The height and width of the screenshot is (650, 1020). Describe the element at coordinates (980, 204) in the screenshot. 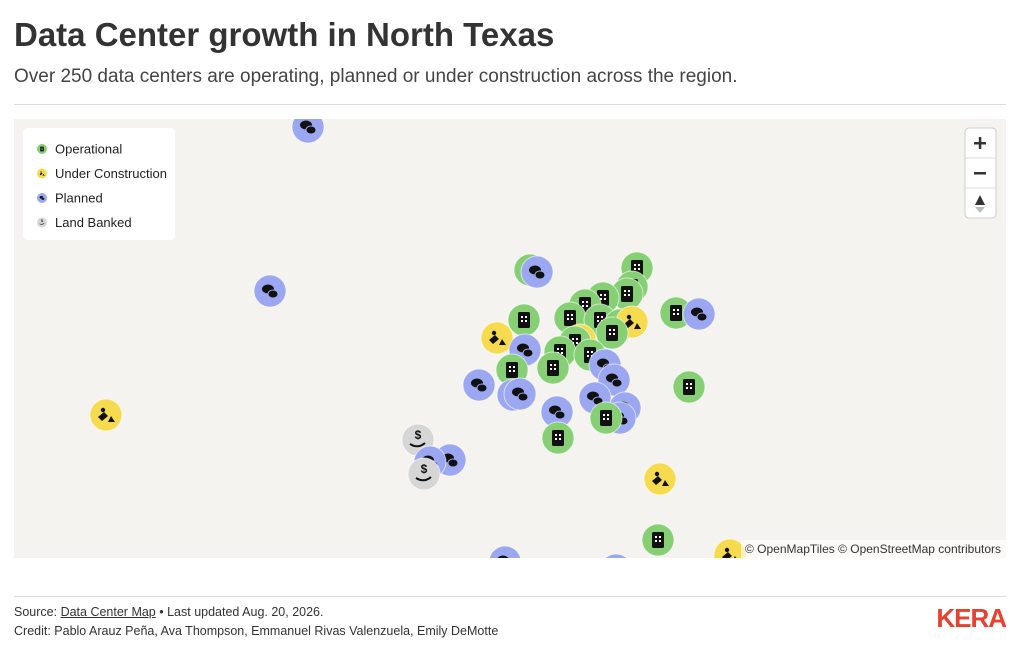

I see `compass` at that location.